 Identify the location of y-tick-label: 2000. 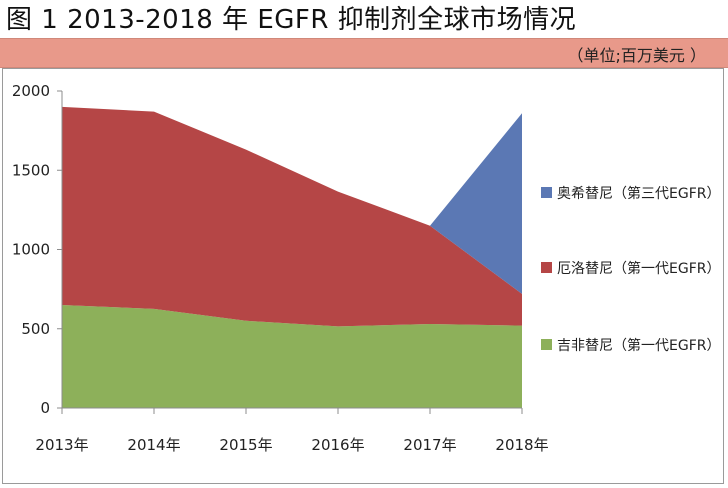
(31, 91).